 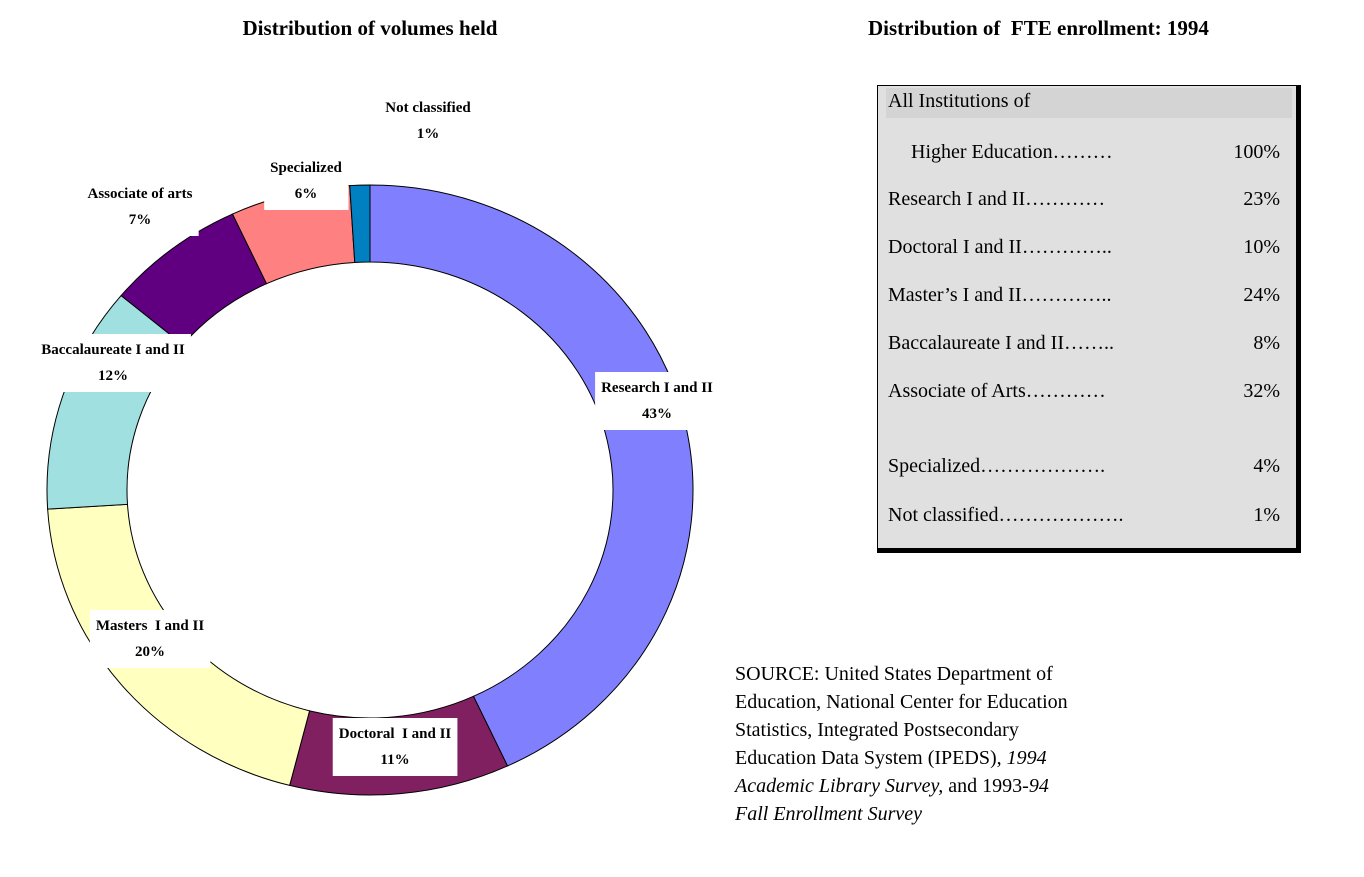 I want to click on table-row: Not classified………………. 1%, so click(x=1088, y=515).